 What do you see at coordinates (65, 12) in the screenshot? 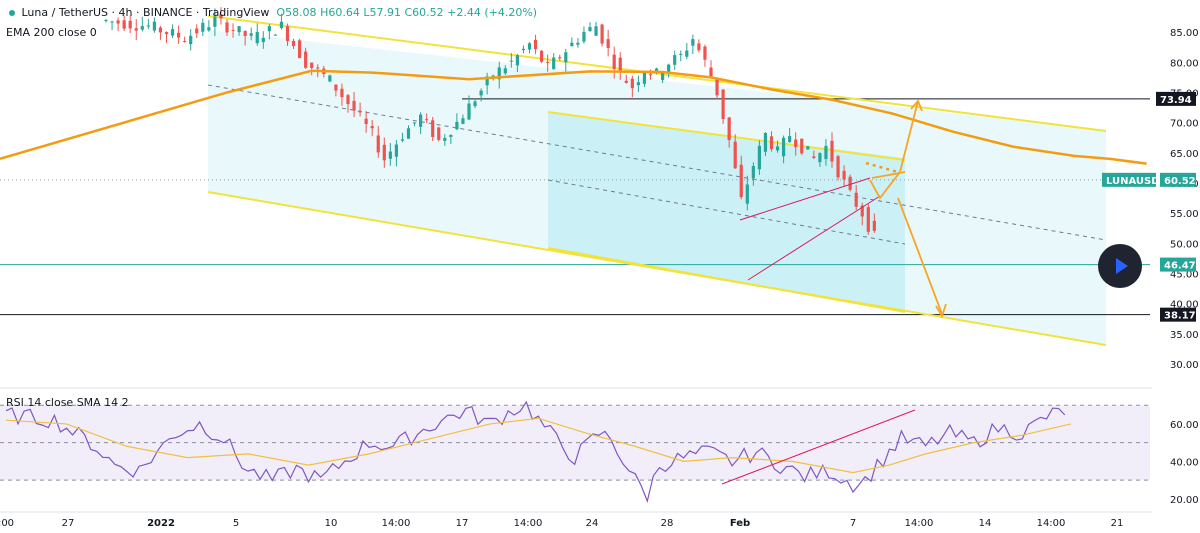
I see `symbol-name: Luna / TetherUS` at bounding box center [65, 12].